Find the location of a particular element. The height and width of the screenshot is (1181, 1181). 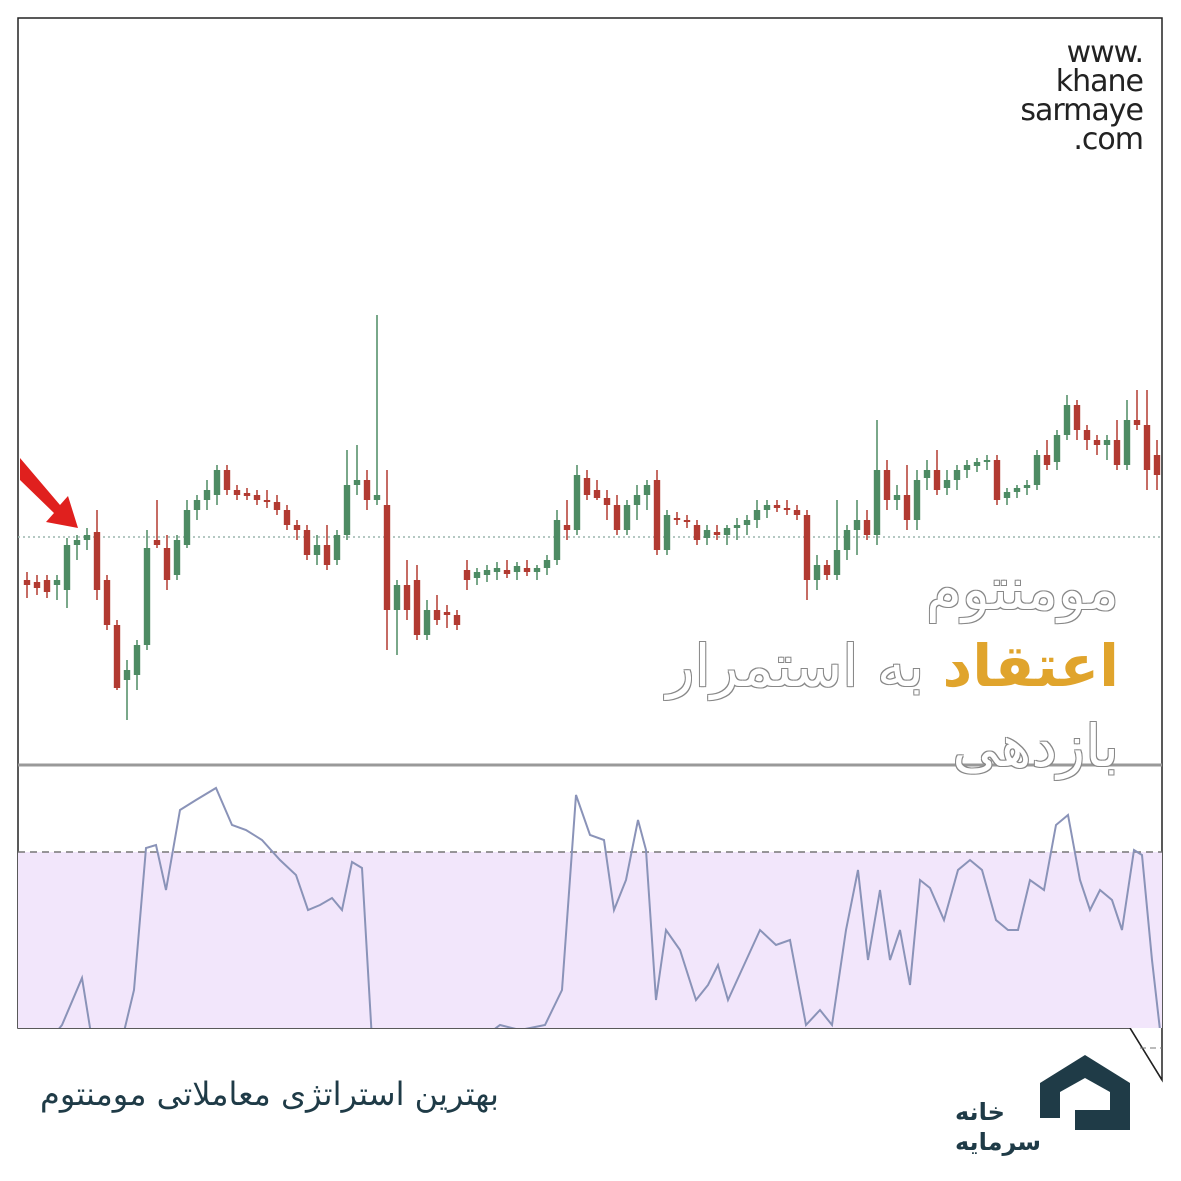

watermark-line: khane is located at coordinates (1099, 81).